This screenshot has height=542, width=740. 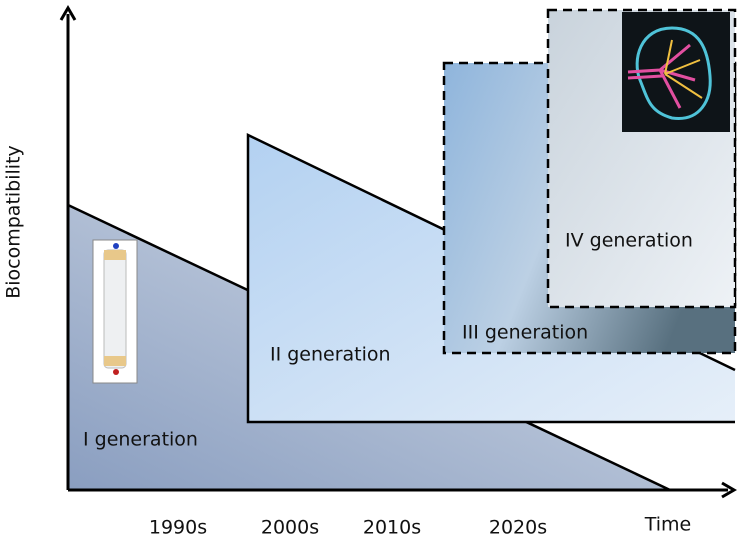 I want to click on generation-label: III generation, so click(x=525, y=333).